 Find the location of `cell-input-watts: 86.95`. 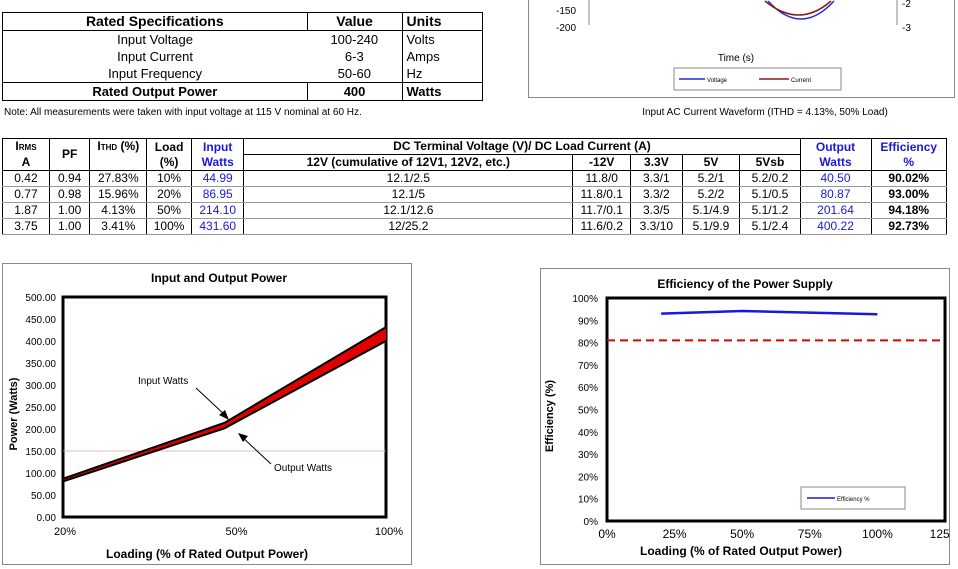

cell-input-watts: 86.95 is located at coordinates (217, 194).